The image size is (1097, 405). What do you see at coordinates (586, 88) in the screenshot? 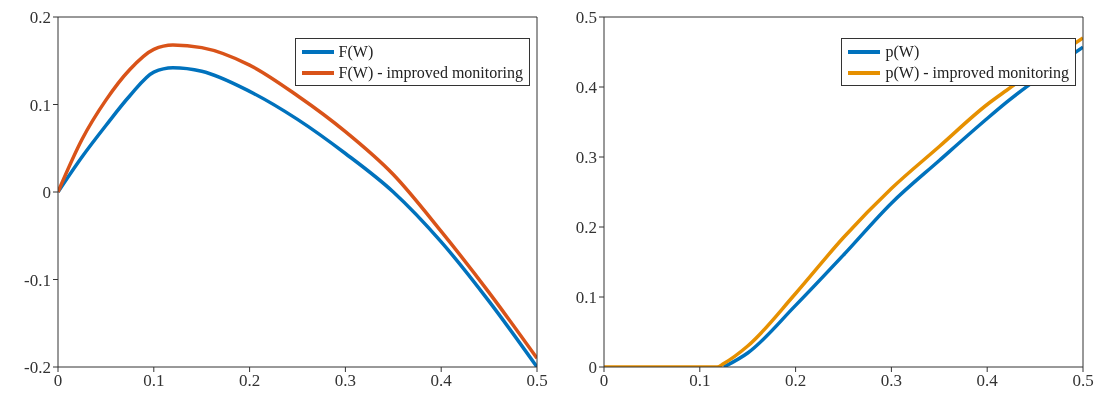
I see `y-tick-label: 0.4` at bounding box center [586, 88].